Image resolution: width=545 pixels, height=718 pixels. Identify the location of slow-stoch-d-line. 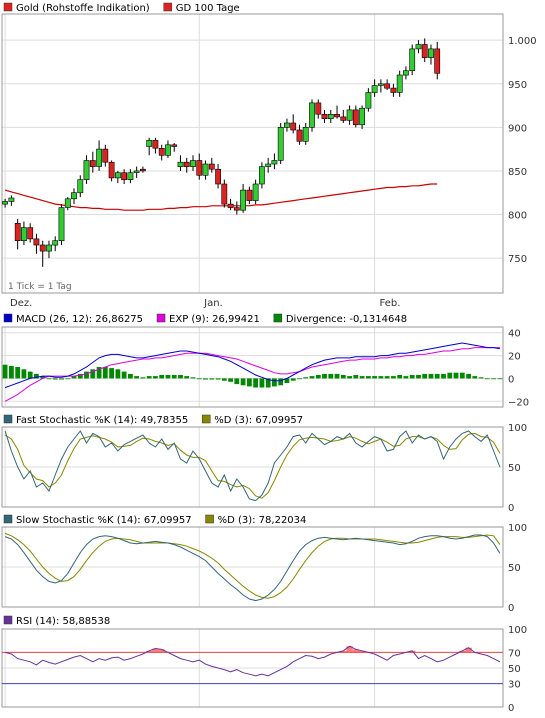
(252, 565).